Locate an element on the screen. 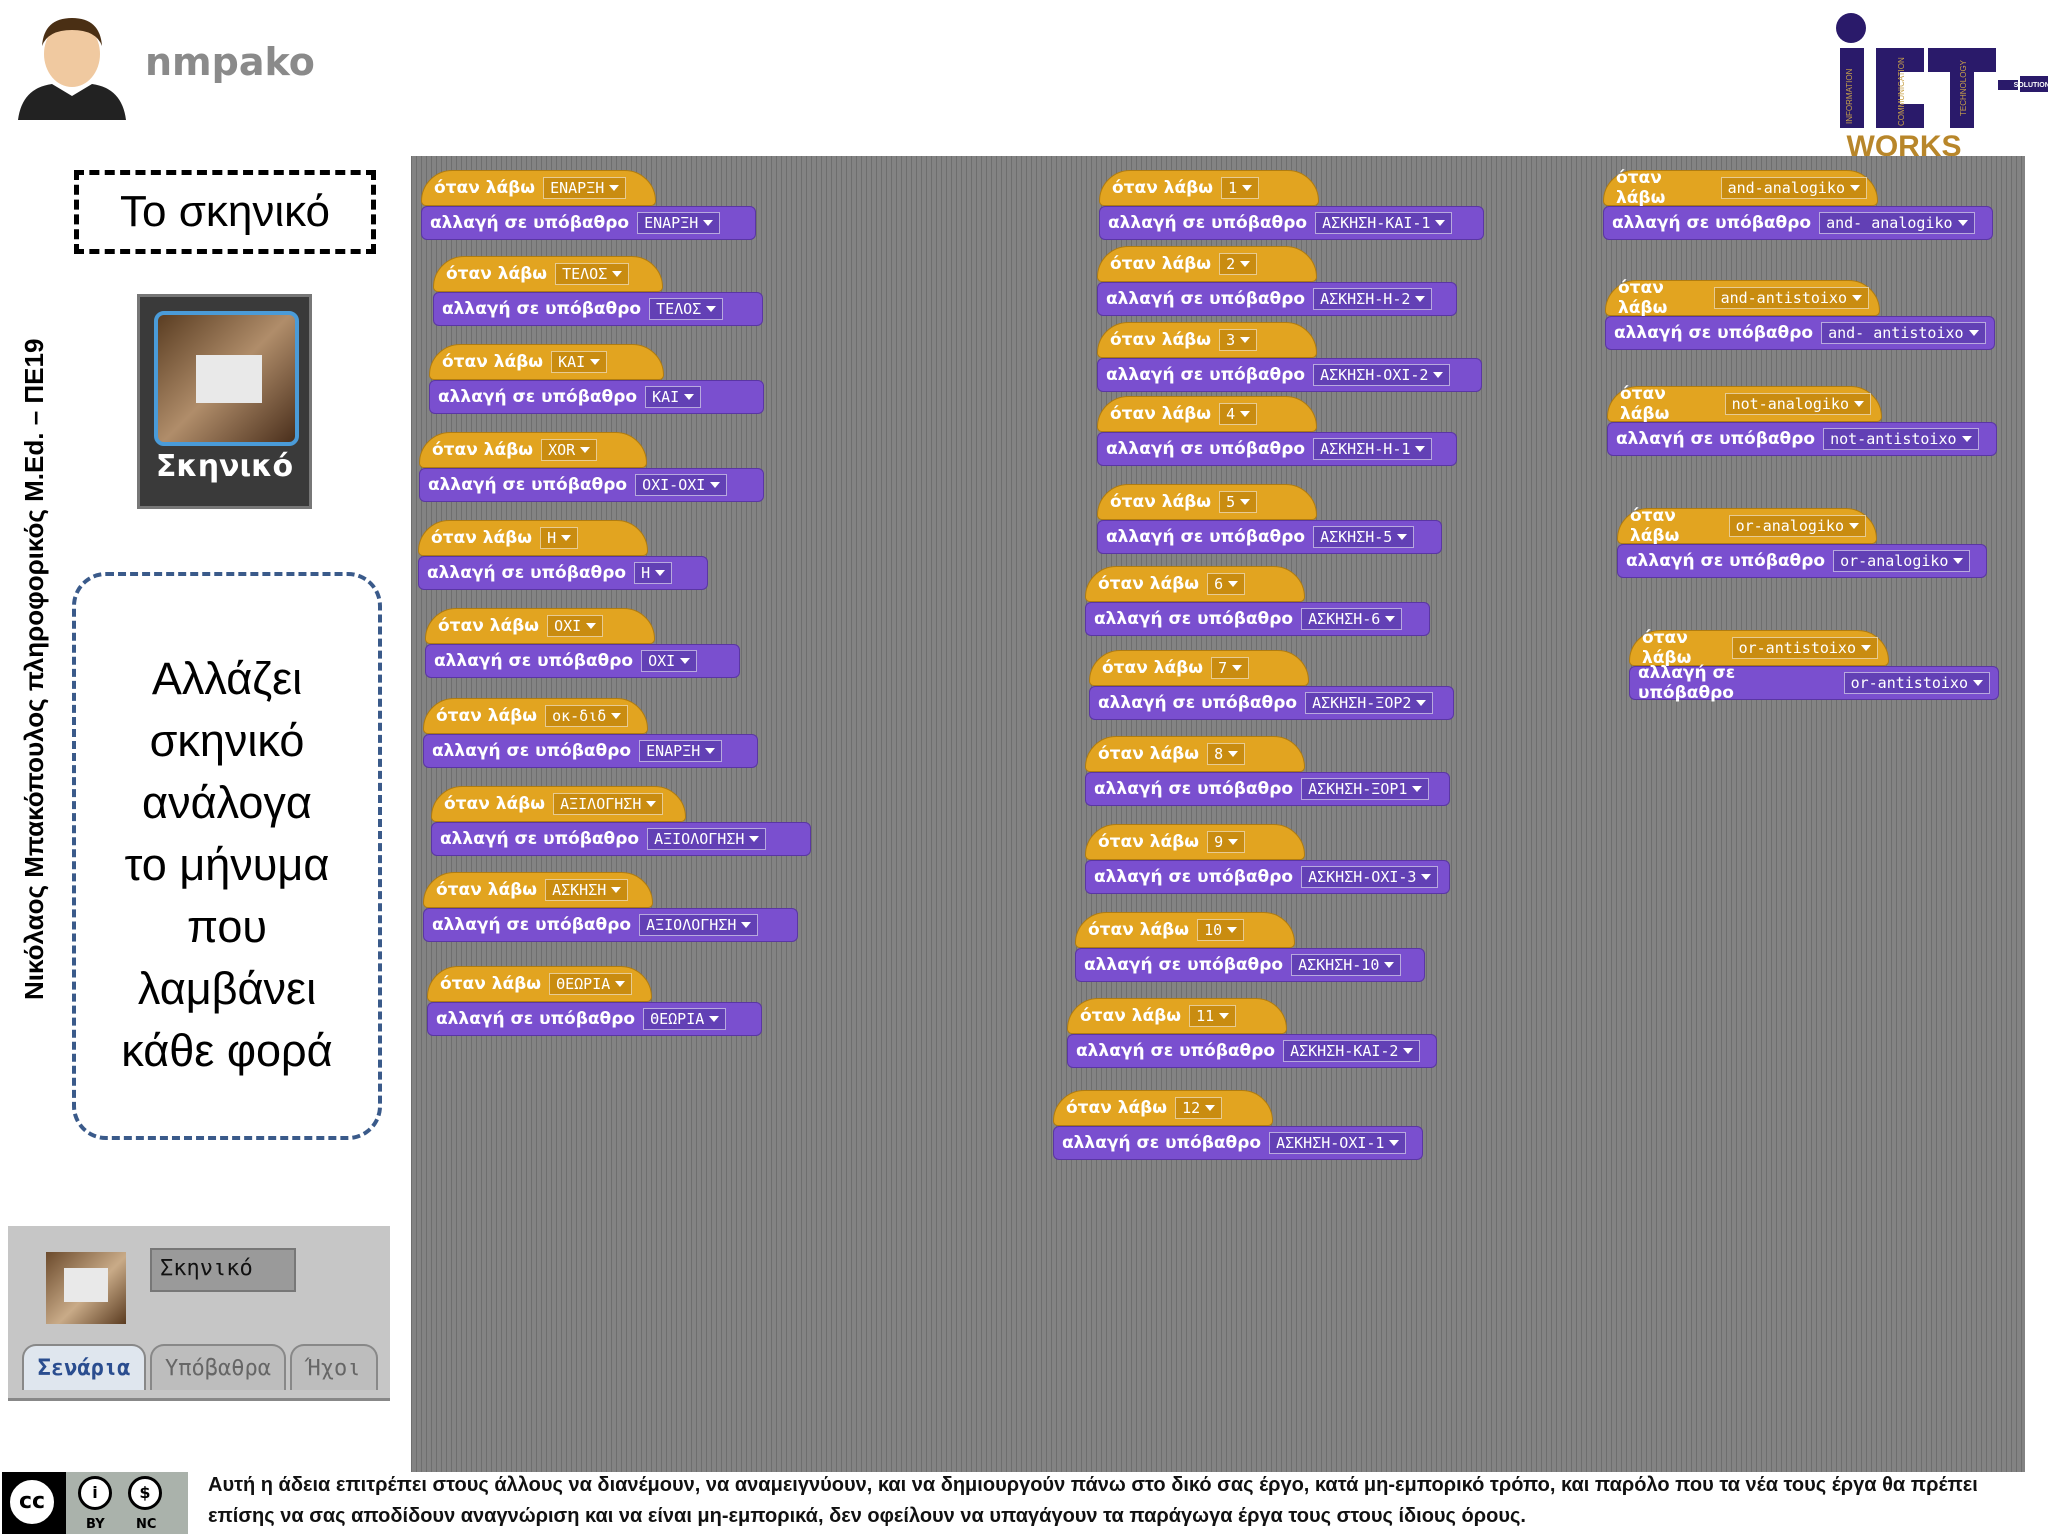  script-block: όταν λάβω 9 αλλαγή σε υπόβαθρο ΑΣΚΗΣΗ-ΟΧΙ-3 is located at coordinates (1267, 859).